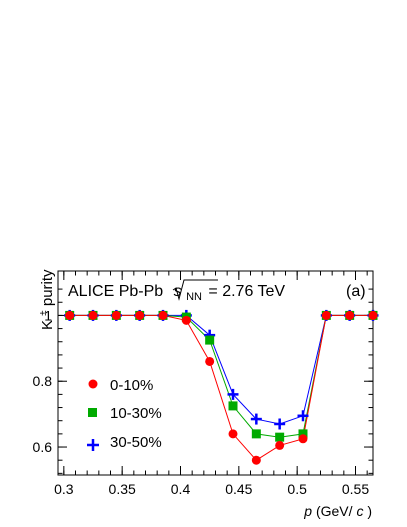 The height and width of the screenshot is (527, 407). I want to click on x-axis-label: p (GeV/ c ), so click(337, 511).